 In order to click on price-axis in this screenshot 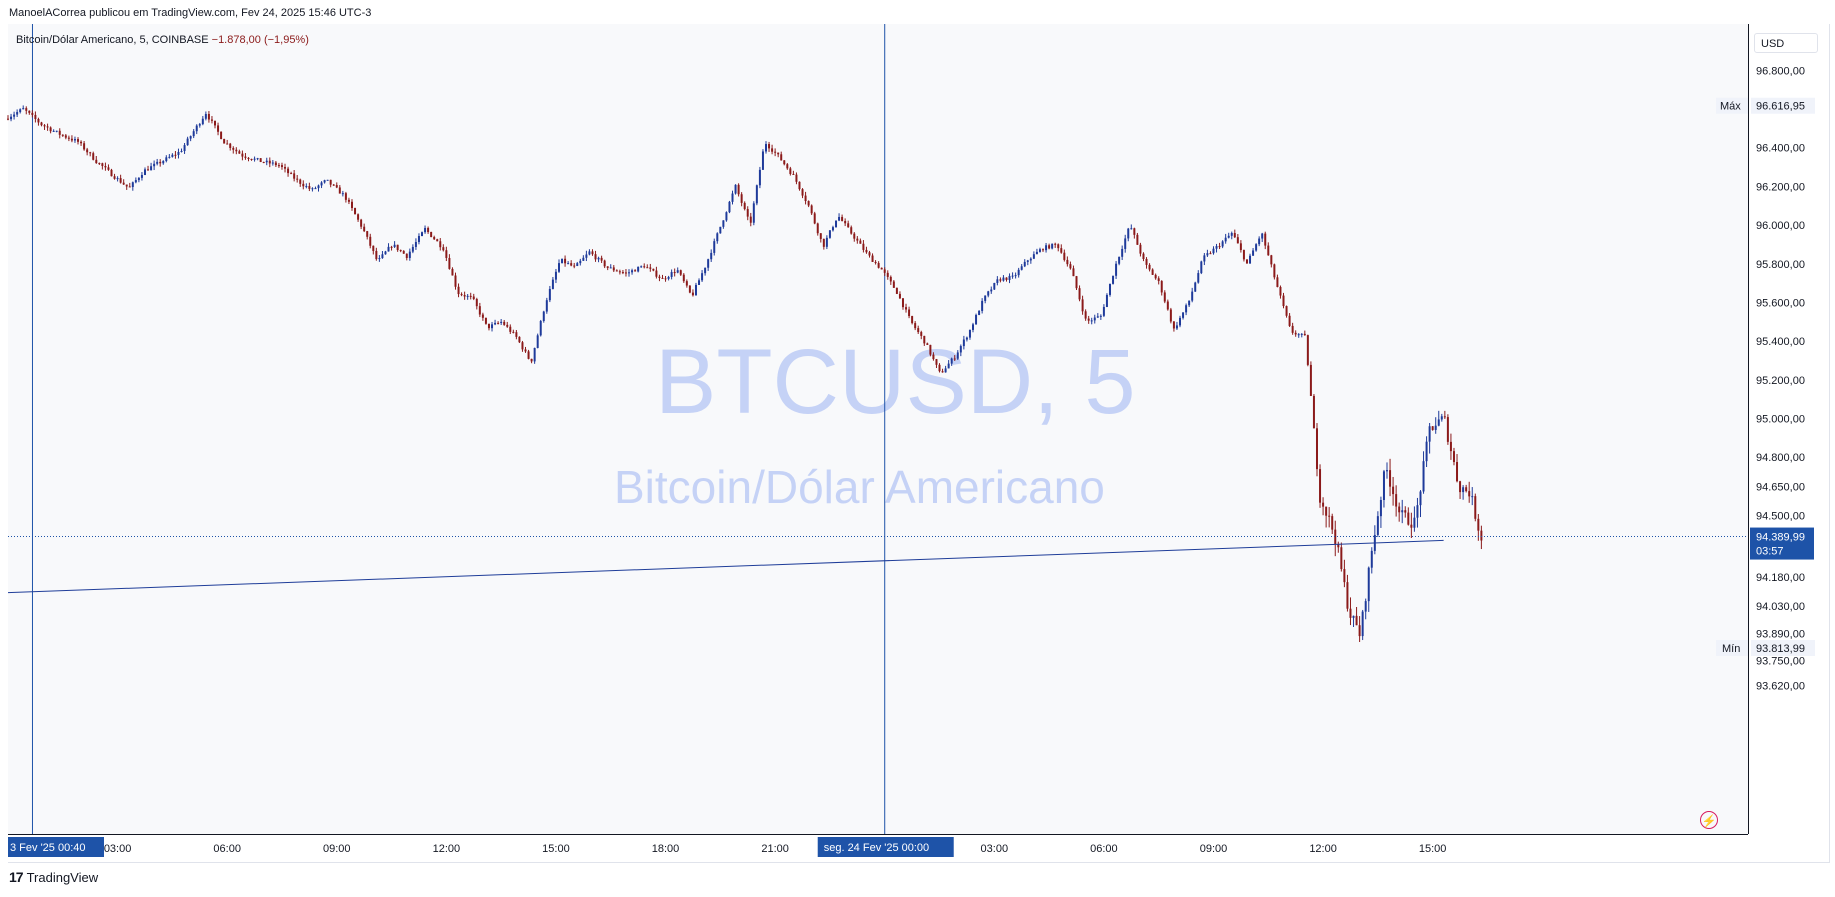, I will do `click(1788, 429)`.